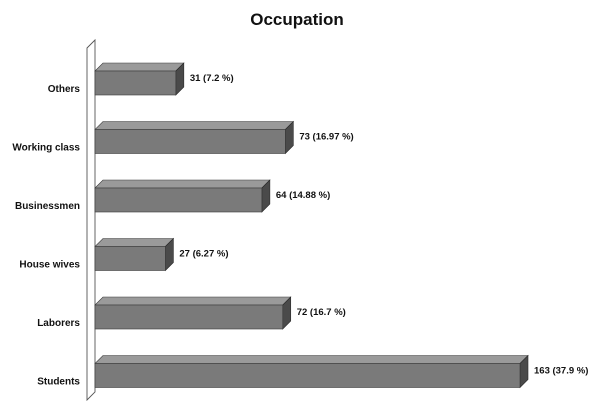 This screenshot has width=594, height=404. Describe the element at coordinates (91, 220) in the screenshot. I see `axis-wall` at that location.